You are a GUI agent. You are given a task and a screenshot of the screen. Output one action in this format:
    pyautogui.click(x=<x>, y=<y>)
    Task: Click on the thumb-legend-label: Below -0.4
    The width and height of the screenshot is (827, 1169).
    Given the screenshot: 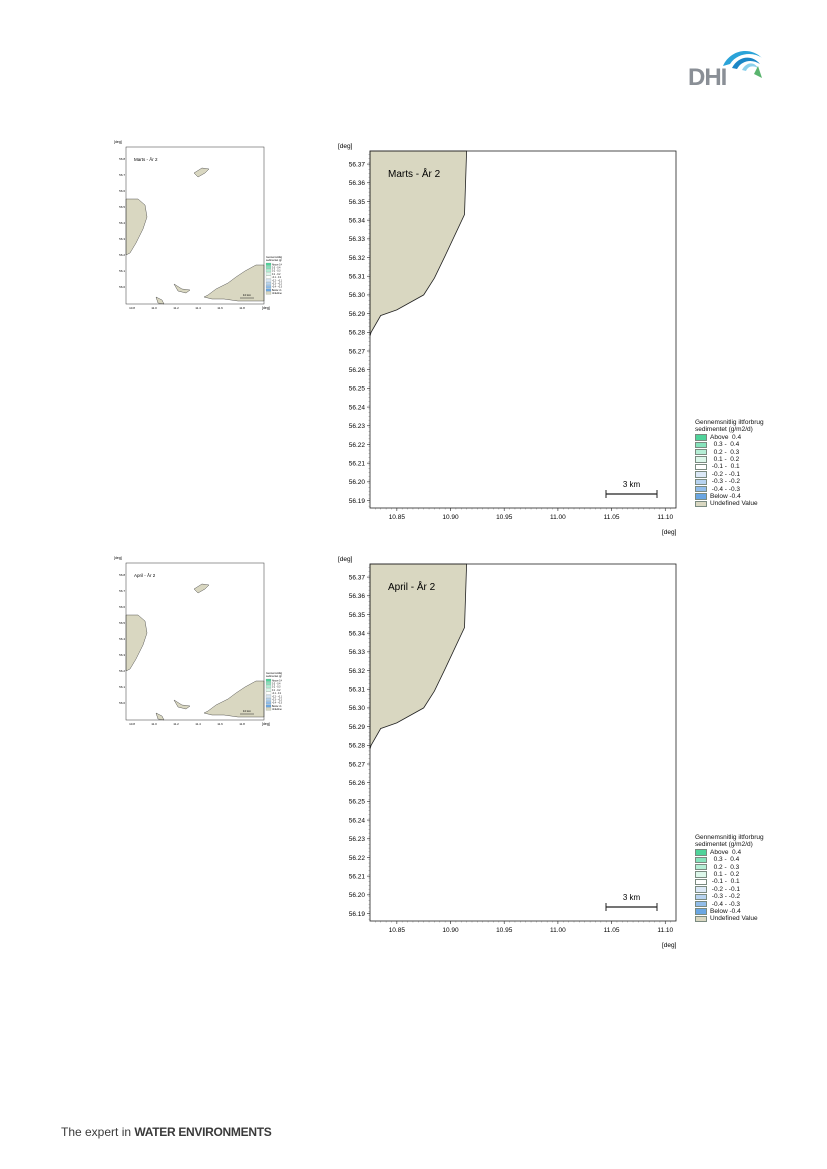 What is the action you would take?
    pyautogui.click(x=277, y=707)
    